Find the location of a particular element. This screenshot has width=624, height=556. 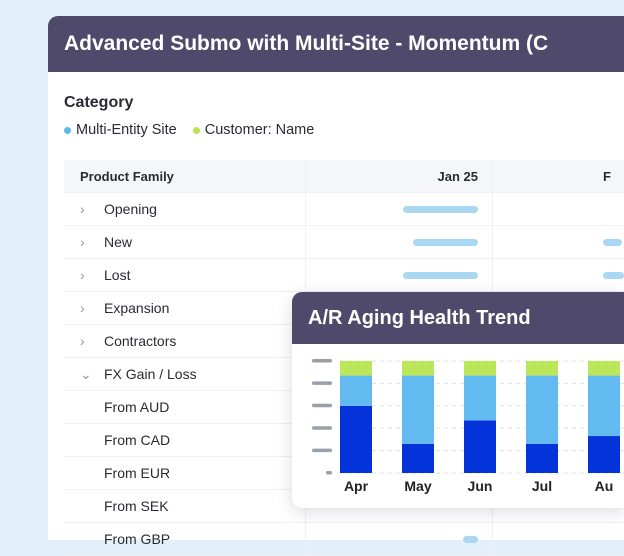

legend-item-site: Multi-Entity Site is located at coordinates (120, 130).